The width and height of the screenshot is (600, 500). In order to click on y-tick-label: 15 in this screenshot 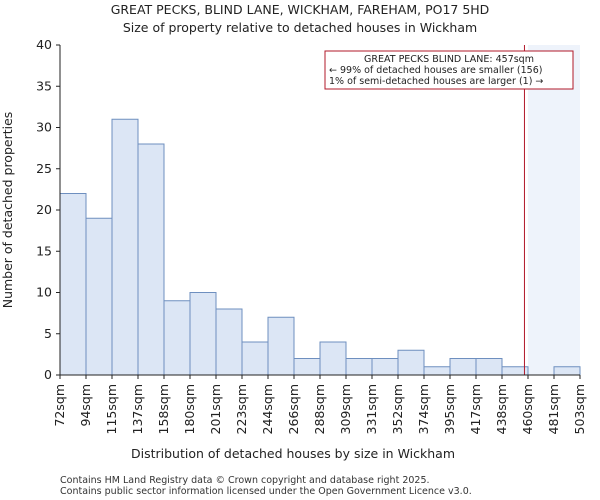, I will do `click(44, 250)`.